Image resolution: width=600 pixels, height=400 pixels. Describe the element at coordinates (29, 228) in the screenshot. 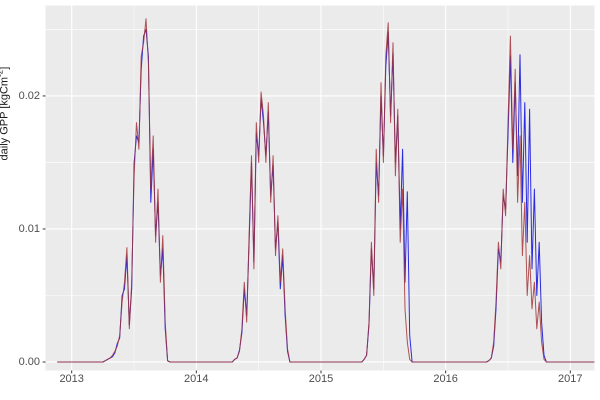

I see `y-tick-label-1: 0.01` at that location.